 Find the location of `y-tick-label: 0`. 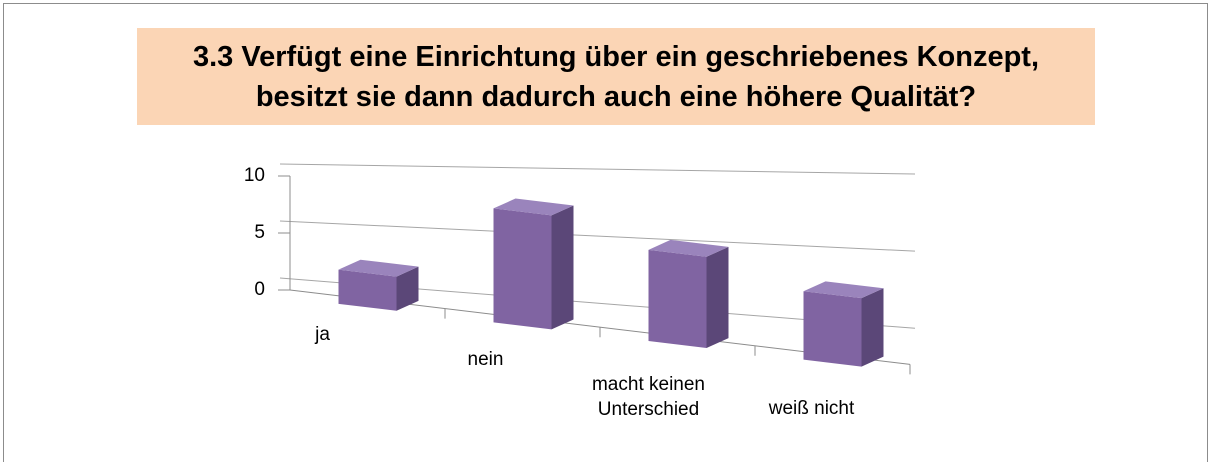

y-tick-label: 0 is located at coordinates (259, 289).